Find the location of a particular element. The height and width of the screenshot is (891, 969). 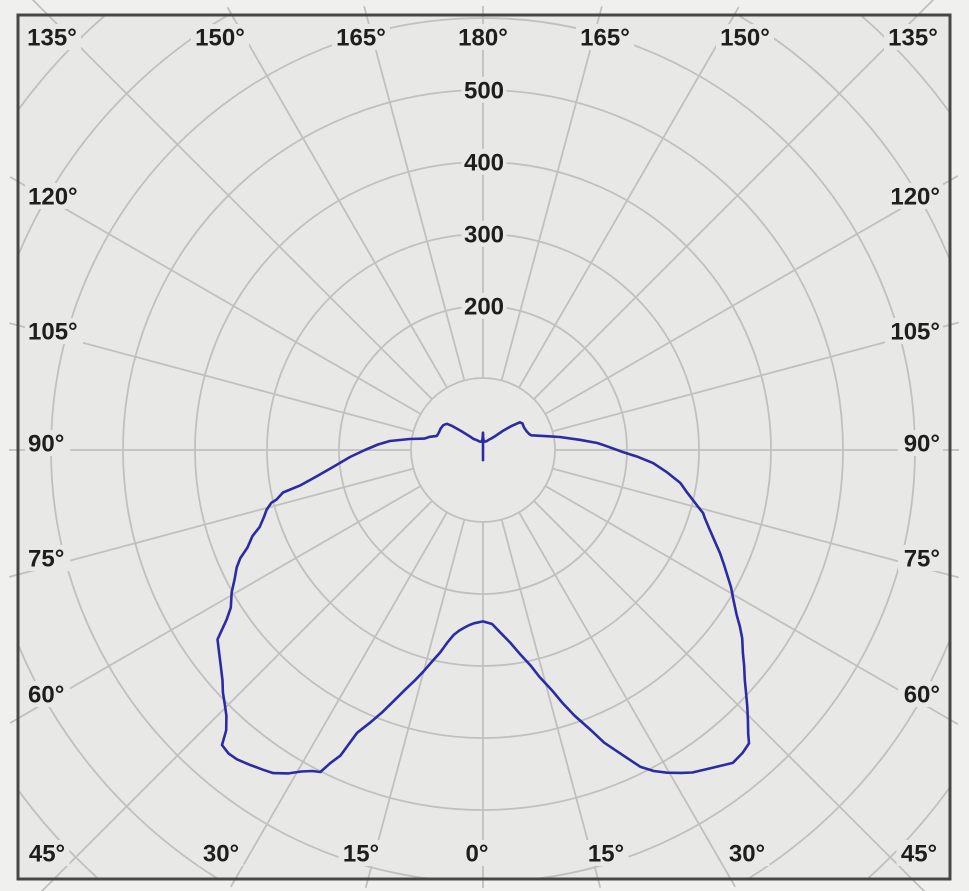

grid-spoke-345deg is located at coordinates (416, 699).